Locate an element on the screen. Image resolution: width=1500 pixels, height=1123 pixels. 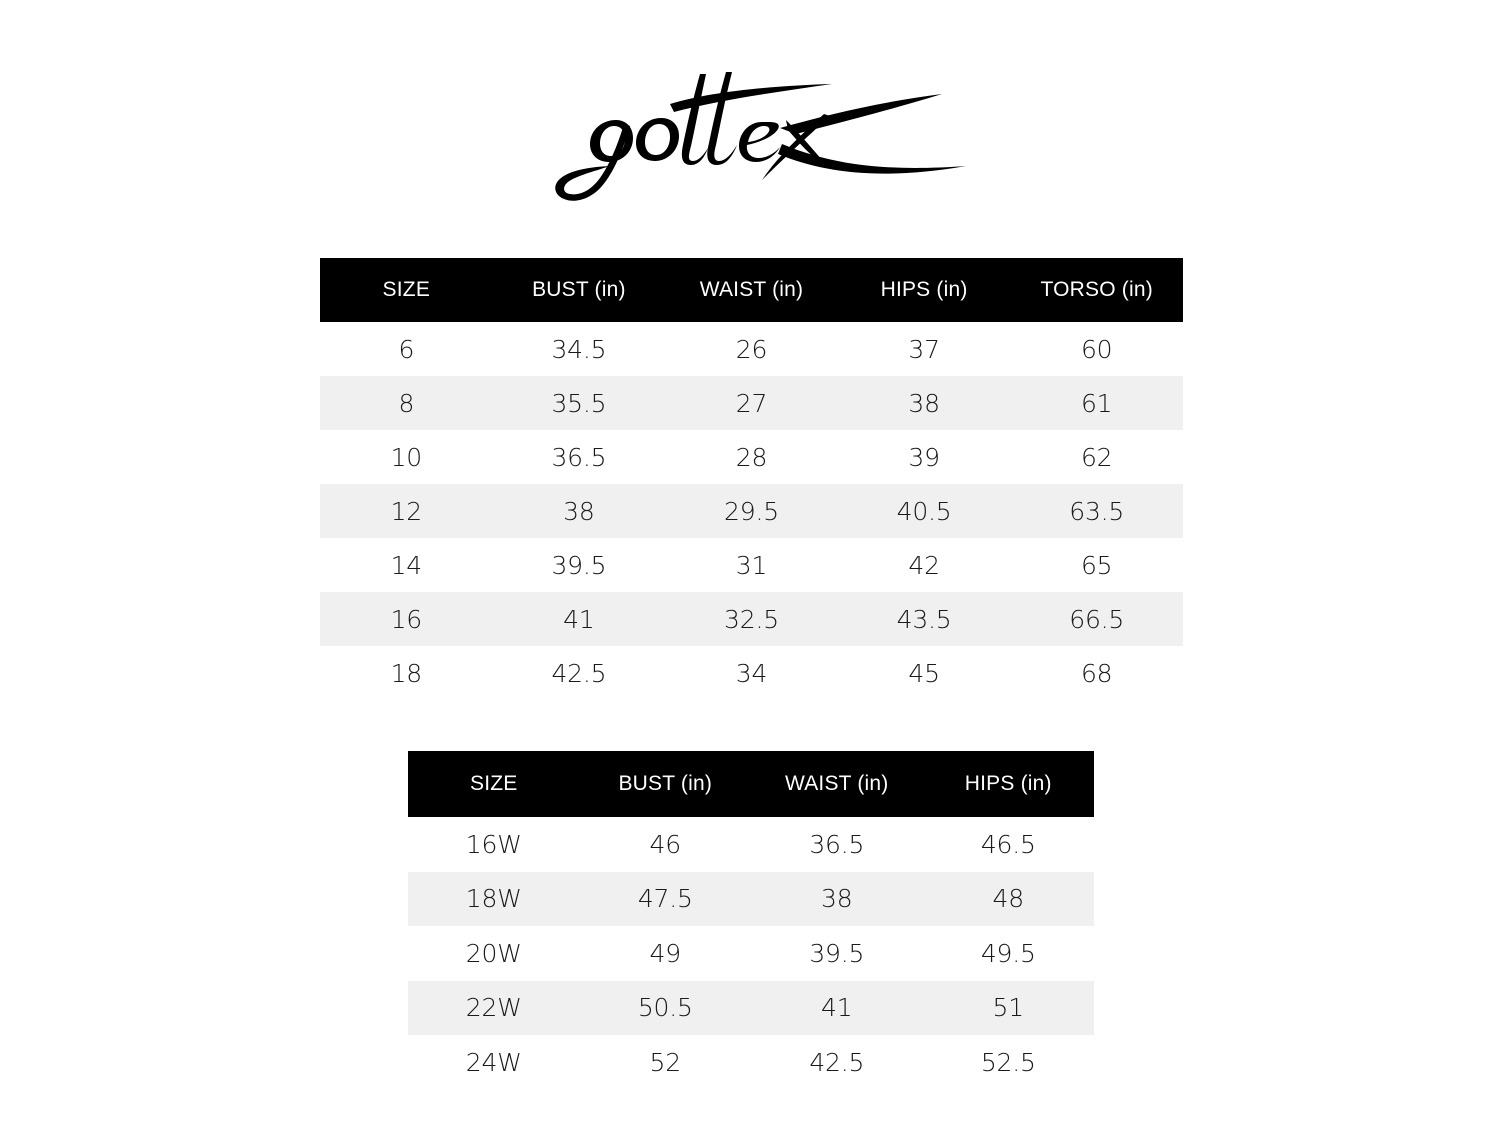
cell-torso: 60 is located at coordinates (1096, 349).